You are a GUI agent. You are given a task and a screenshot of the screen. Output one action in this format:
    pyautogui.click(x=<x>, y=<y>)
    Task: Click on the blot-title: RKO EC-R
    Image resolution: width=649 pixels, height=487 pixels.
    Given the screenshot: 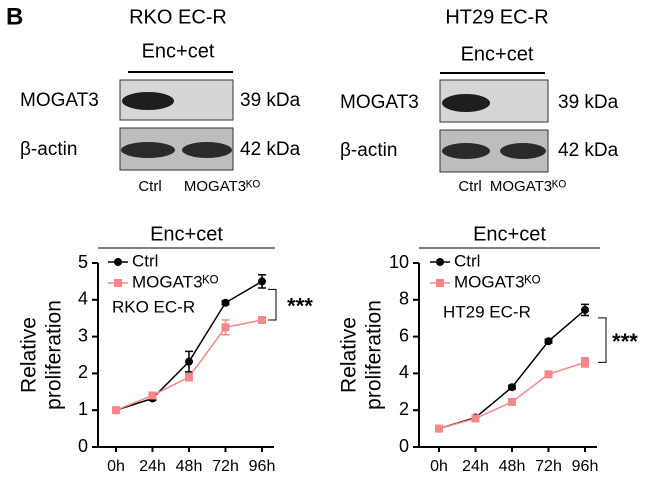 What is the action you would take?
    pyautogui.click(x=178, y=17)
    